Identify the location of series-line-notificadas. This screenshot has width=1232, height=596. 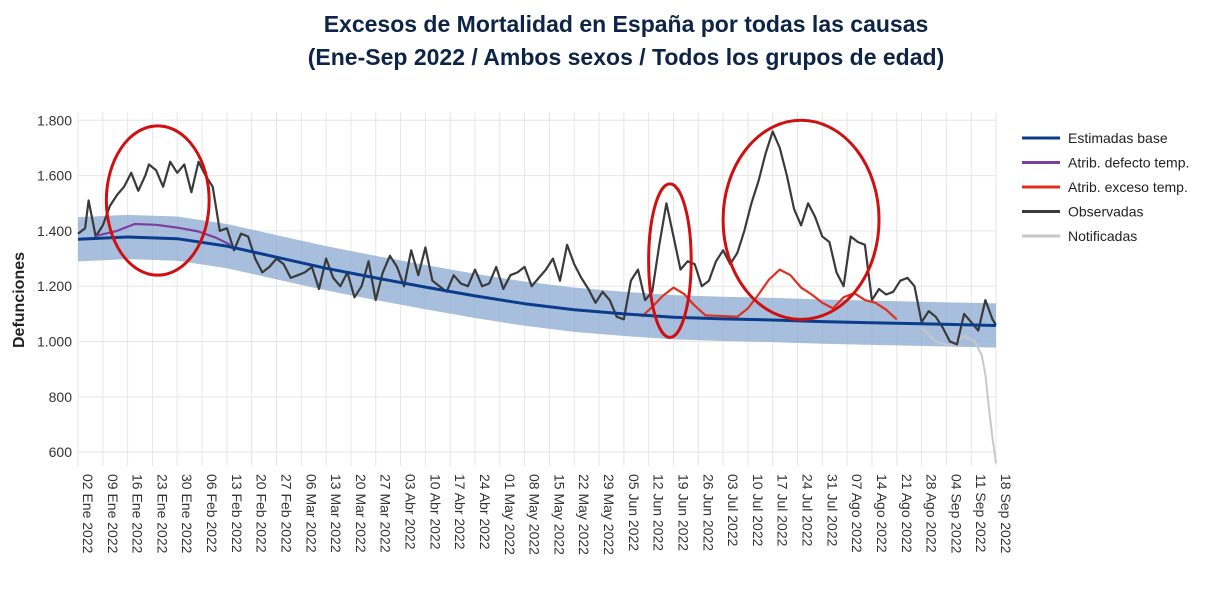
(958, 395).